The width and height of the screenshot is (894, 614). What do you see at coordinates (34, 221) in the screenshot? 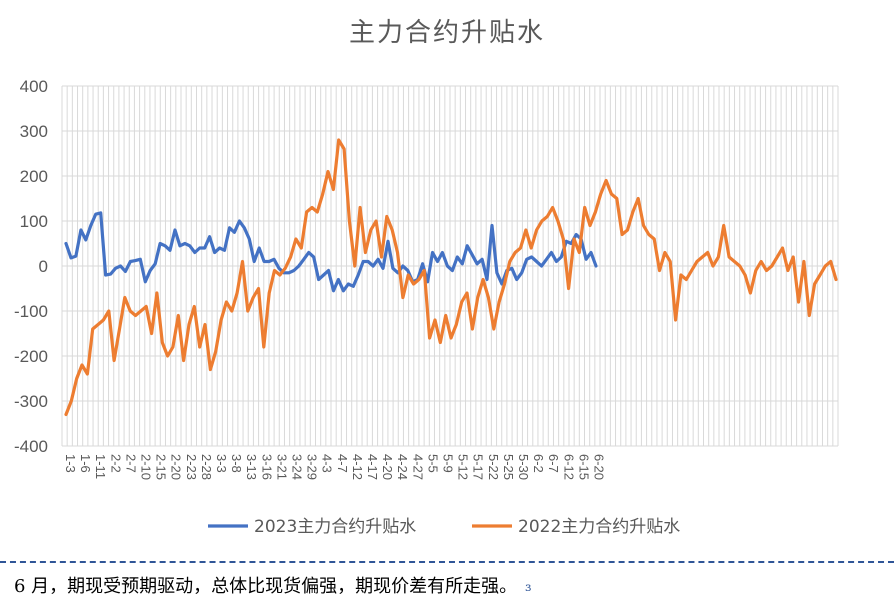
I see `y-tick-label: 100` at bounding box center [34, 221].